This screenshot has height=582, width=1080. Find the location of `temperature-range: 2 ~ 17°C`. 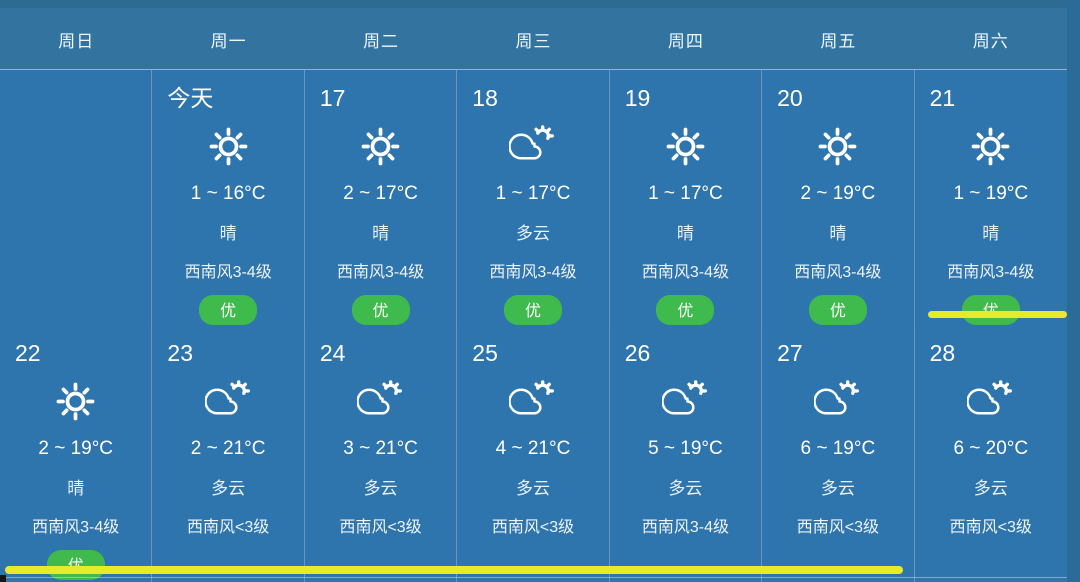

temperature-range: 2 ~ 17°C is located at coordinates (380, 194).